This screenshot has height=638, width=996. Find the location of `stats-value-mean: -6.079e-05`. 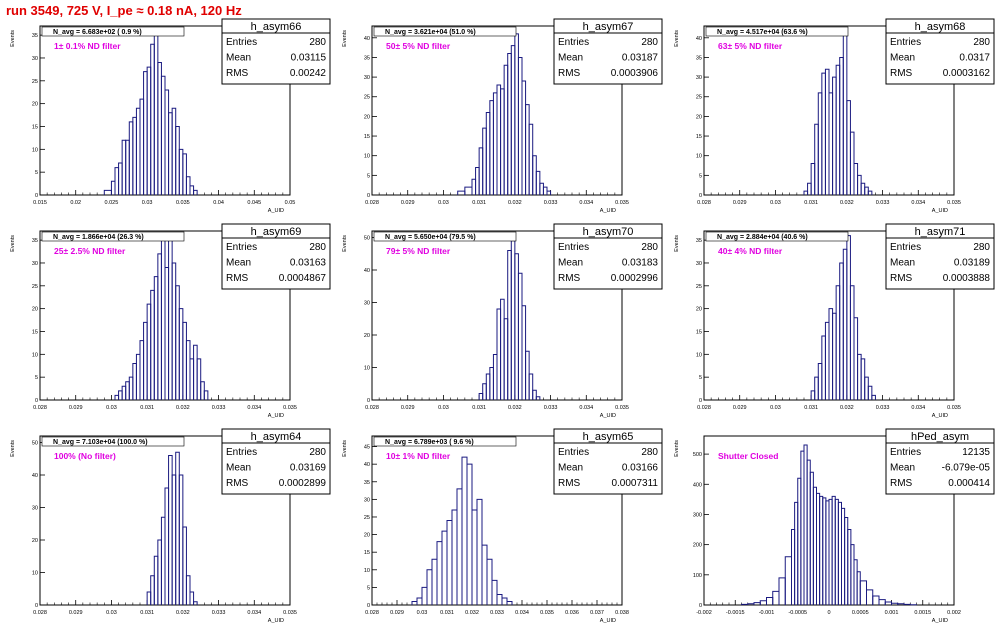

stats-value-mean: -6.079e-05 is located at coordinates (966, 468).